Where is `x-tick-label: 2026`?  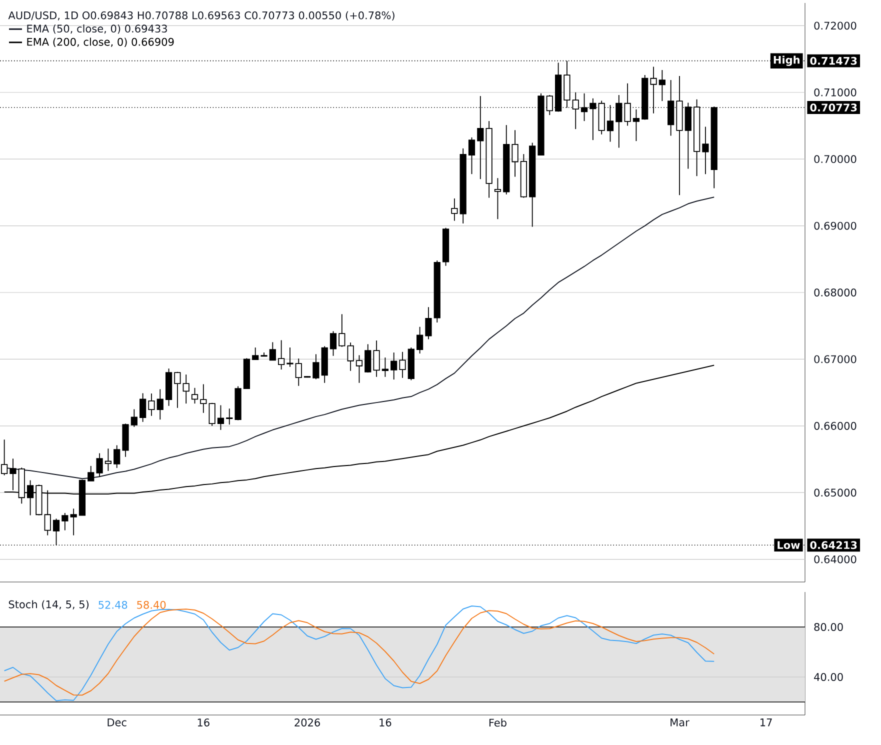
x-tick-label: 2026 is located at coordinates (307, 722).